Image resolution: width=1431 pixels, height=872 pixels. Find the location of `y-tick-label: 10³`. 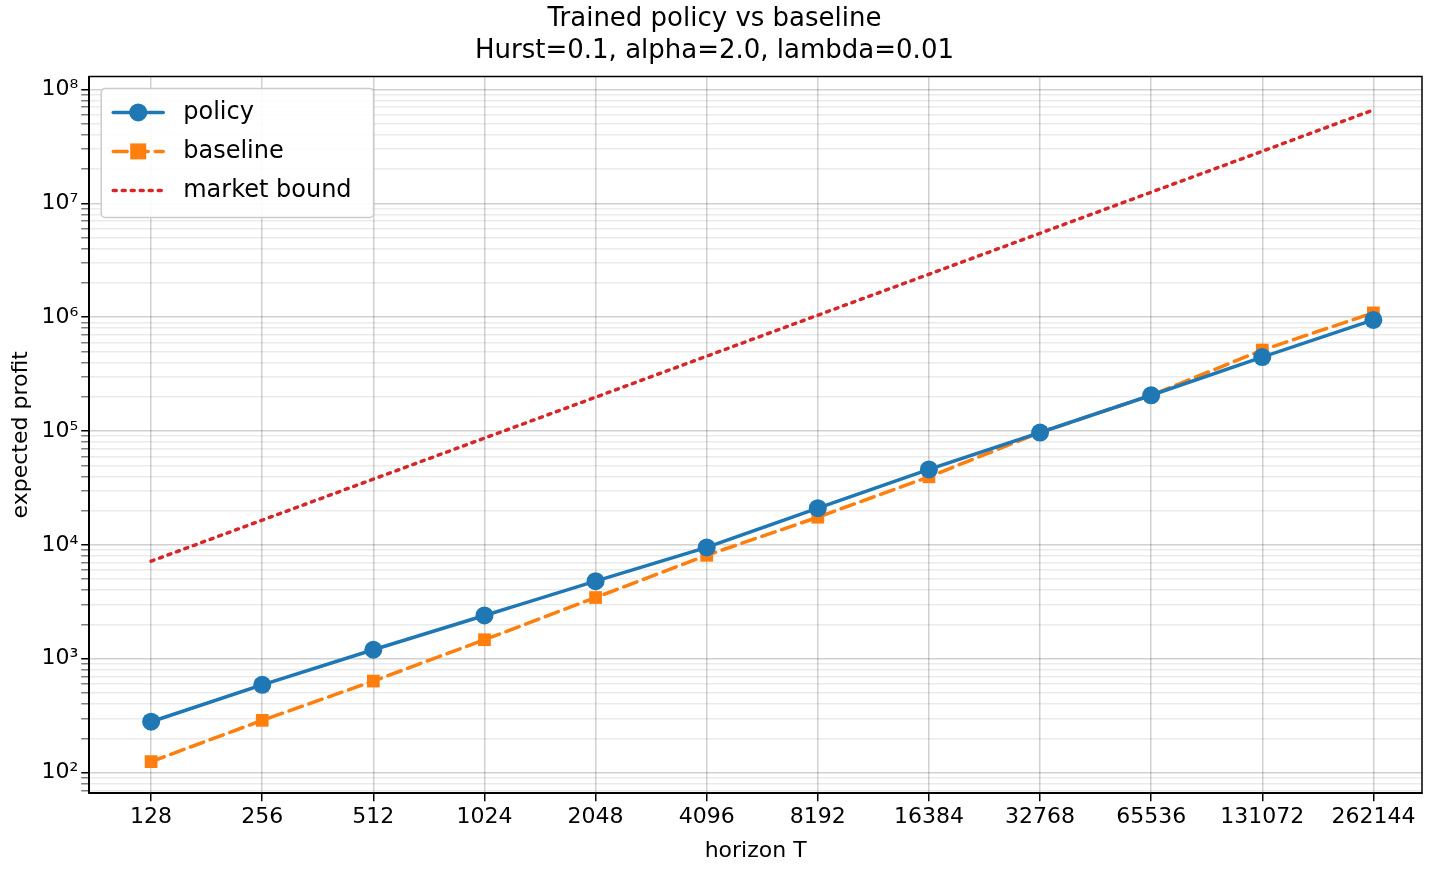

y-tick-label: 10³ is located at coordinates (60, 657).